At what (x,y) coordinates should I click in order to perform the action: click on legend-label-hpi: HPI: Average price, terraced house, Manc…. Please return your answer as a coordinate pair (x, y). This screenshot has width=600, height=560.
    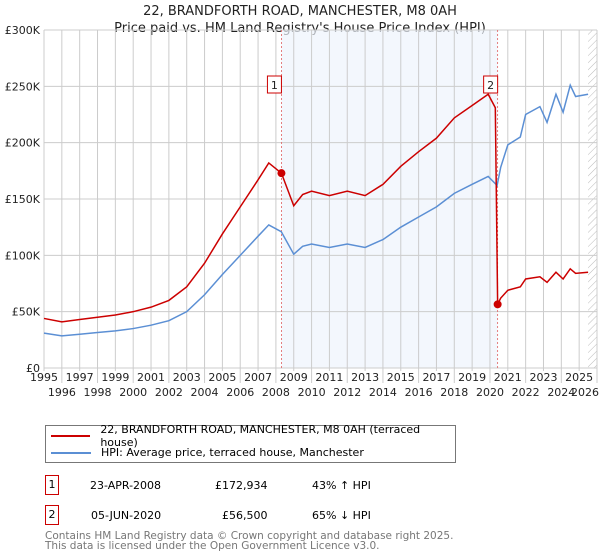
    Looking at the image, I should click on (232, 452).